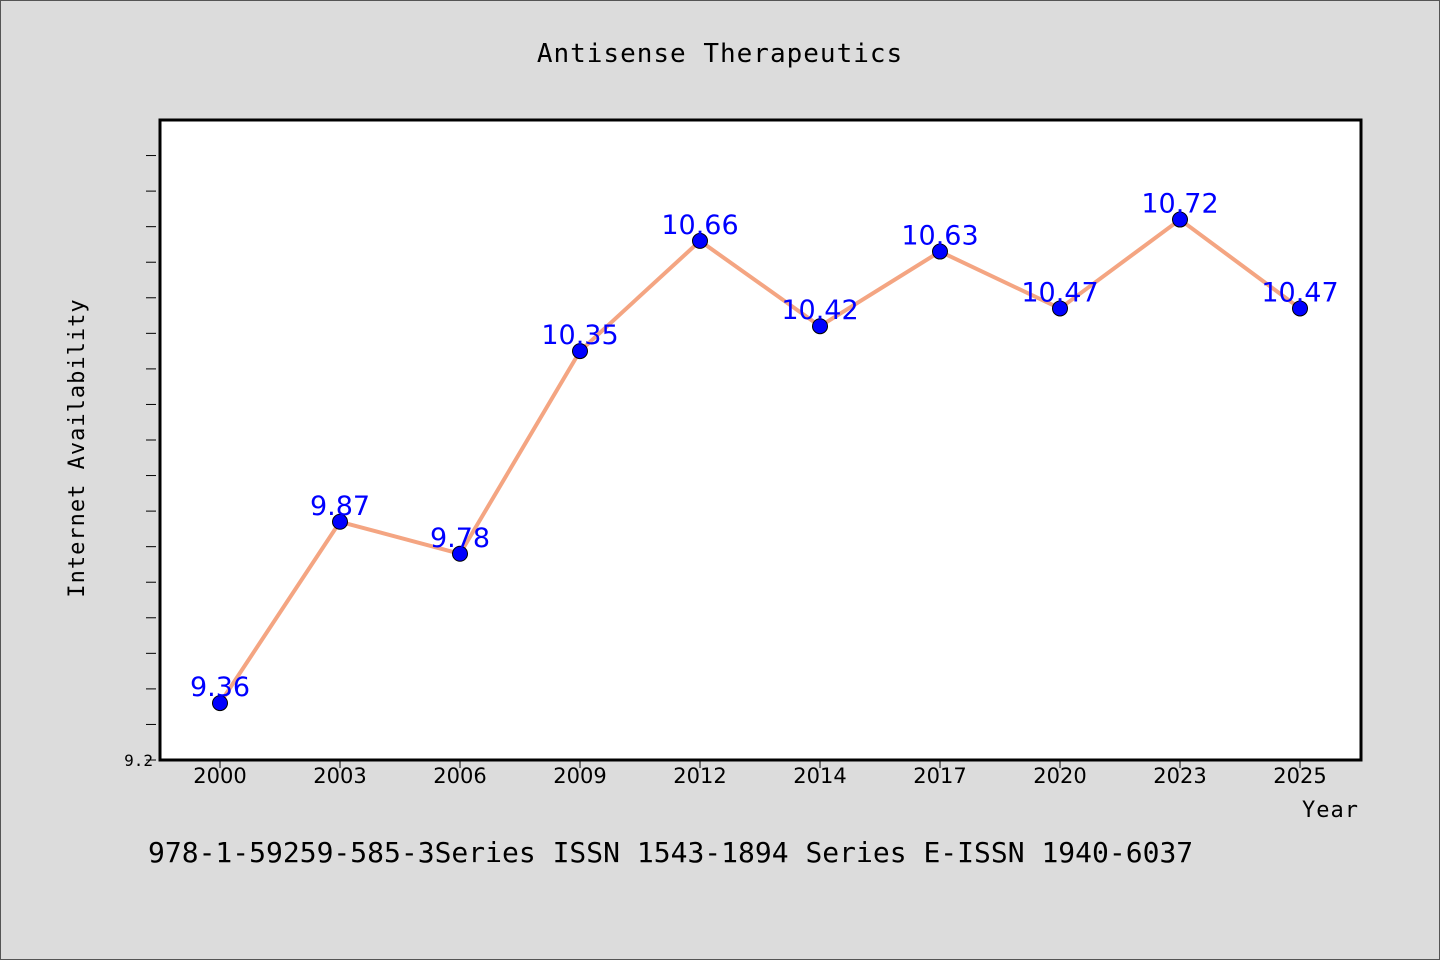 The image size is (1440, 960). Describe the element at coordinates (140, 462) in the screenshot. I see `y-axis: 9.2` at that location.